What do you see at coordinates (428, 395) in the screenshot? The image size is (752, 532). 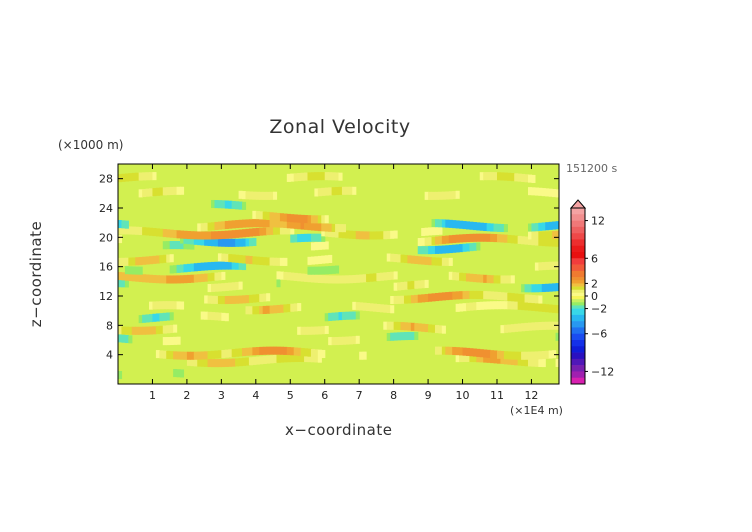 I see `x-tick-label: 9` at bounding box center [428, 395].